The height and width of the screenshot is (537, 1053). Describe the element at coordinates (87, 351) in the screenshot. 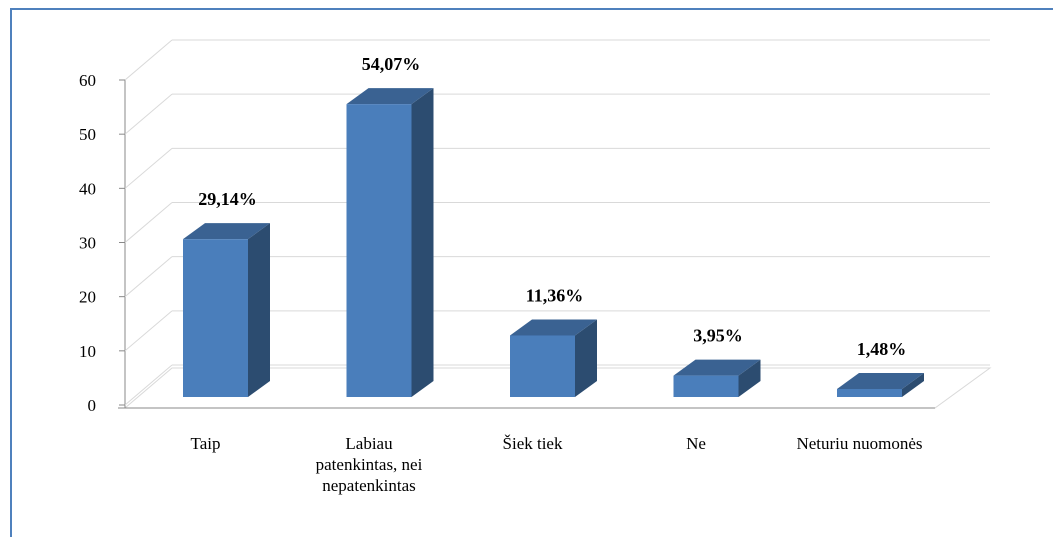

I see `y-tick-label: 10` at that location.